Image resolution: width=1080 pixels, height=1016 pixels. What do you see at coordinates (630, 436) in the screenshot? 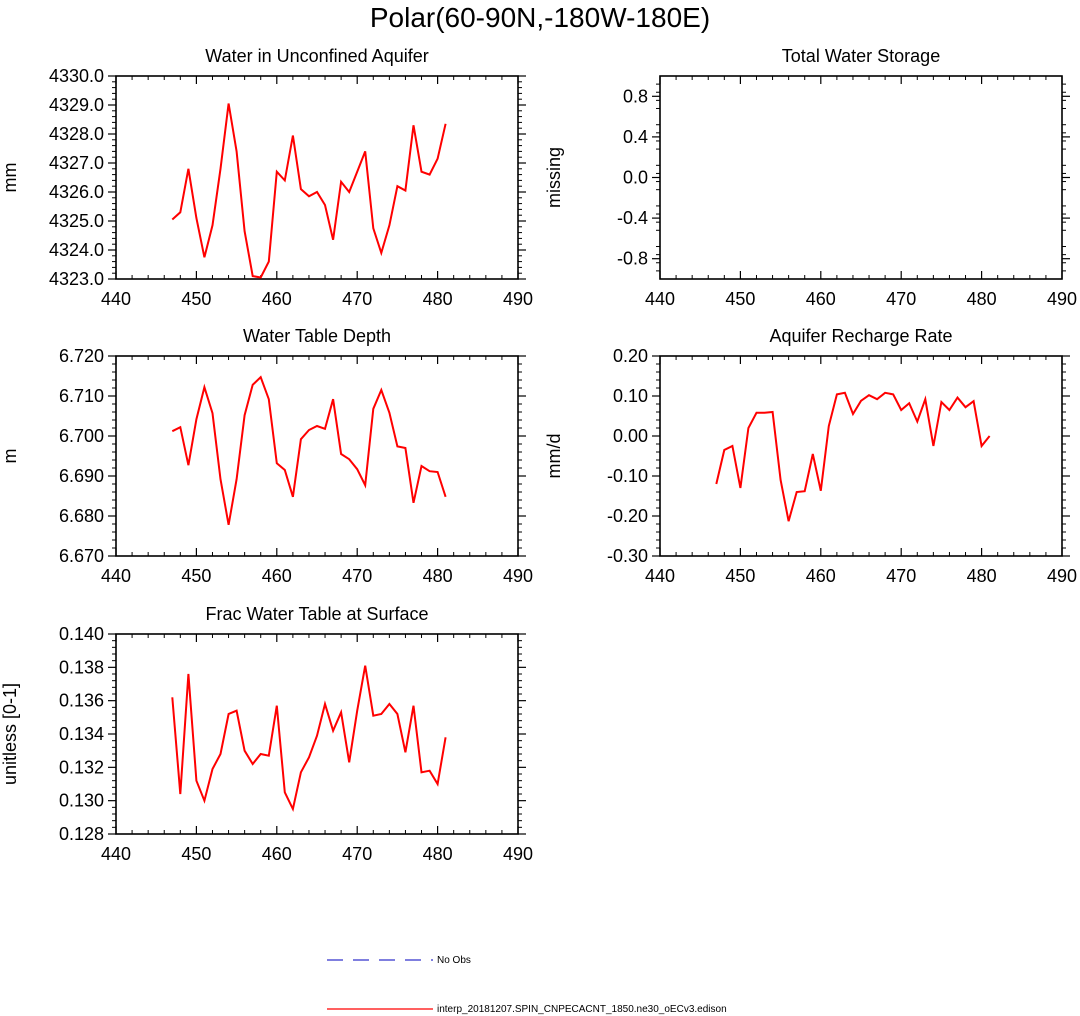
I see `y-tick-label: 0.00` at bounding box center [630, 436].